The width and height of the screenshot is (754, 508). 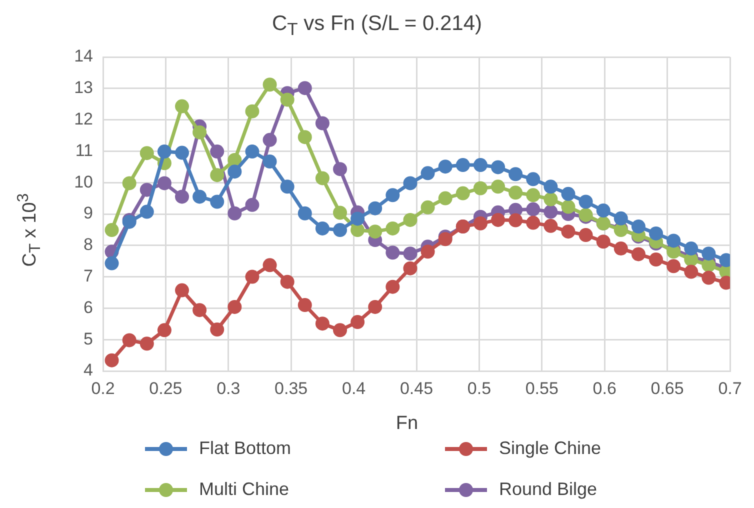 What do you see at coordinates (245, 448) in the screenshot?
I see `legend-label: Flat Bottom` at bounding box center [245, 448].